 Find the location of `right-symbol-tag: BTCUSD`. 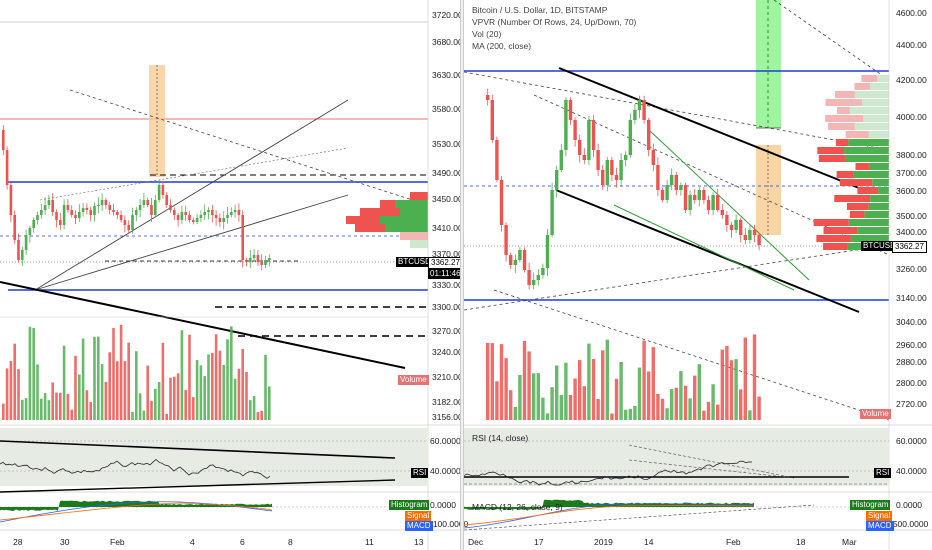

right-symbol-tag: BTCUSD is located at coordinates (879, 246).